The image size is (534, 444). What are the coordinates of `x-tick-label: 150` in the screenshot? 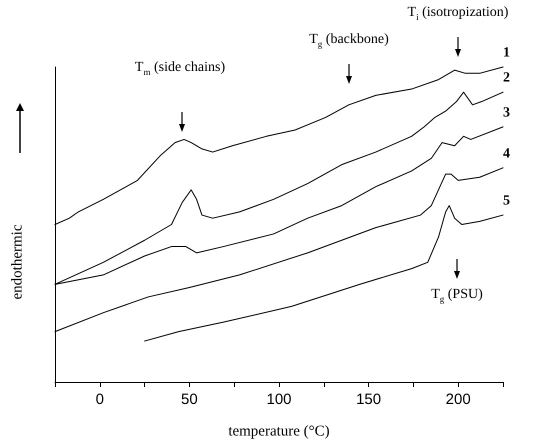 It's located at (369, 399).